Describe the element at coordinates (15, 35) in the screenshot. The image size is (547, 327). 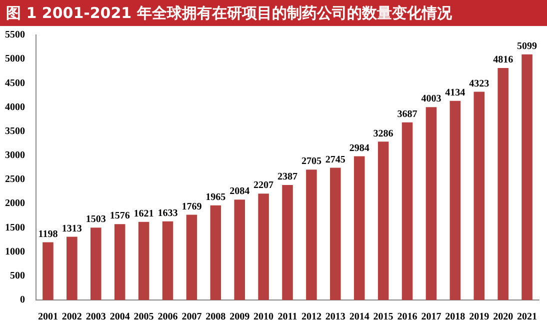
I see `y-tick-label: 5500` at that location.